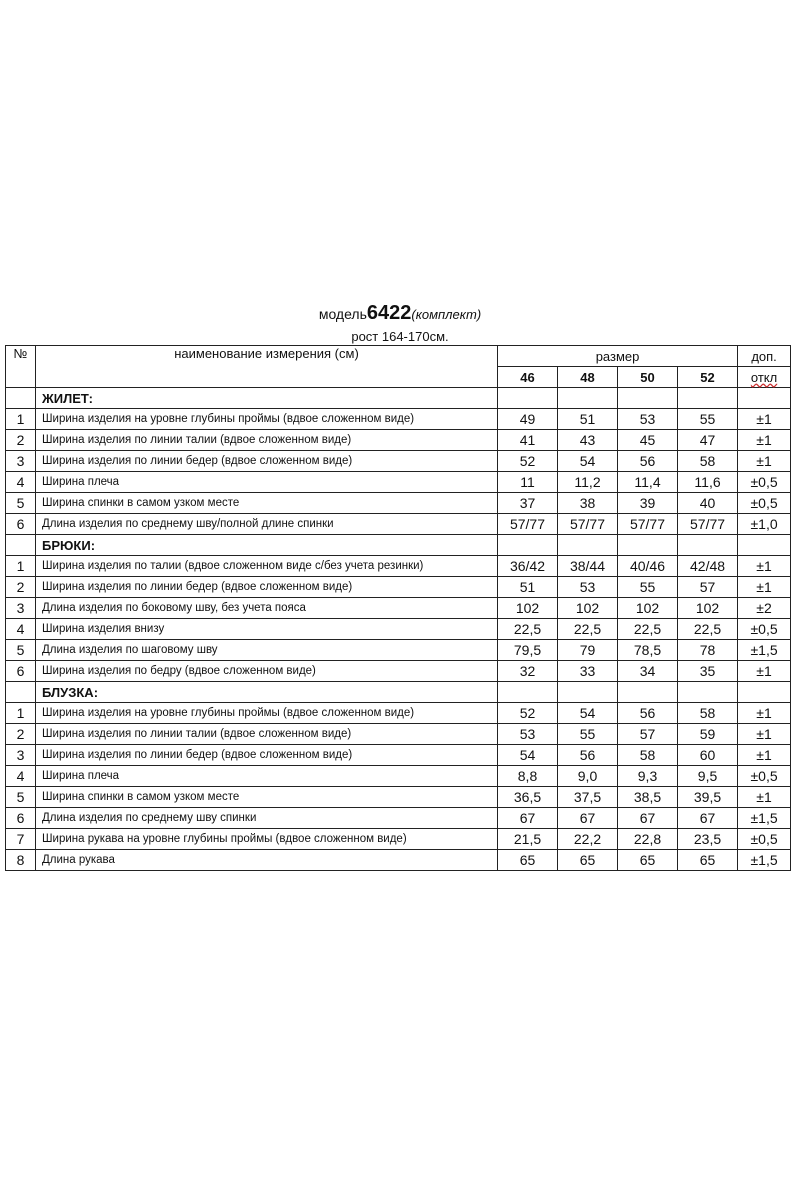 The height and width of the screenshot is (1200, 800). I want to click on size-value: 79, so click(587, 650).